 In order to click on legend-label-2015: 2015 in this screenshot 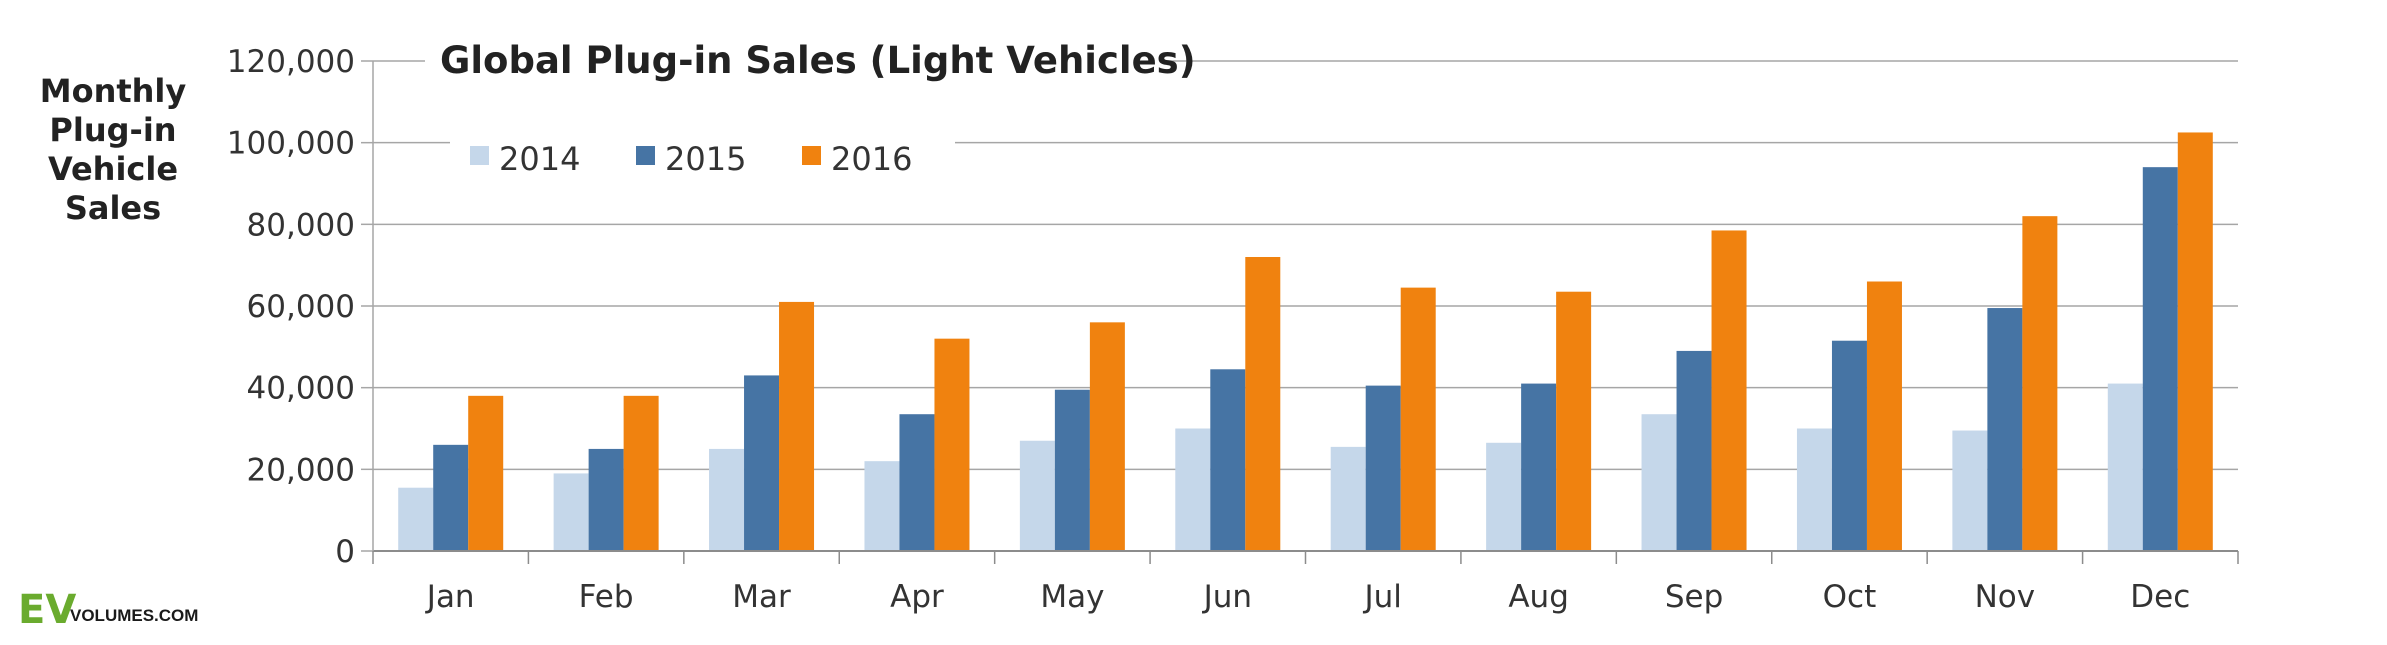, I will do `click(705, 159)`.